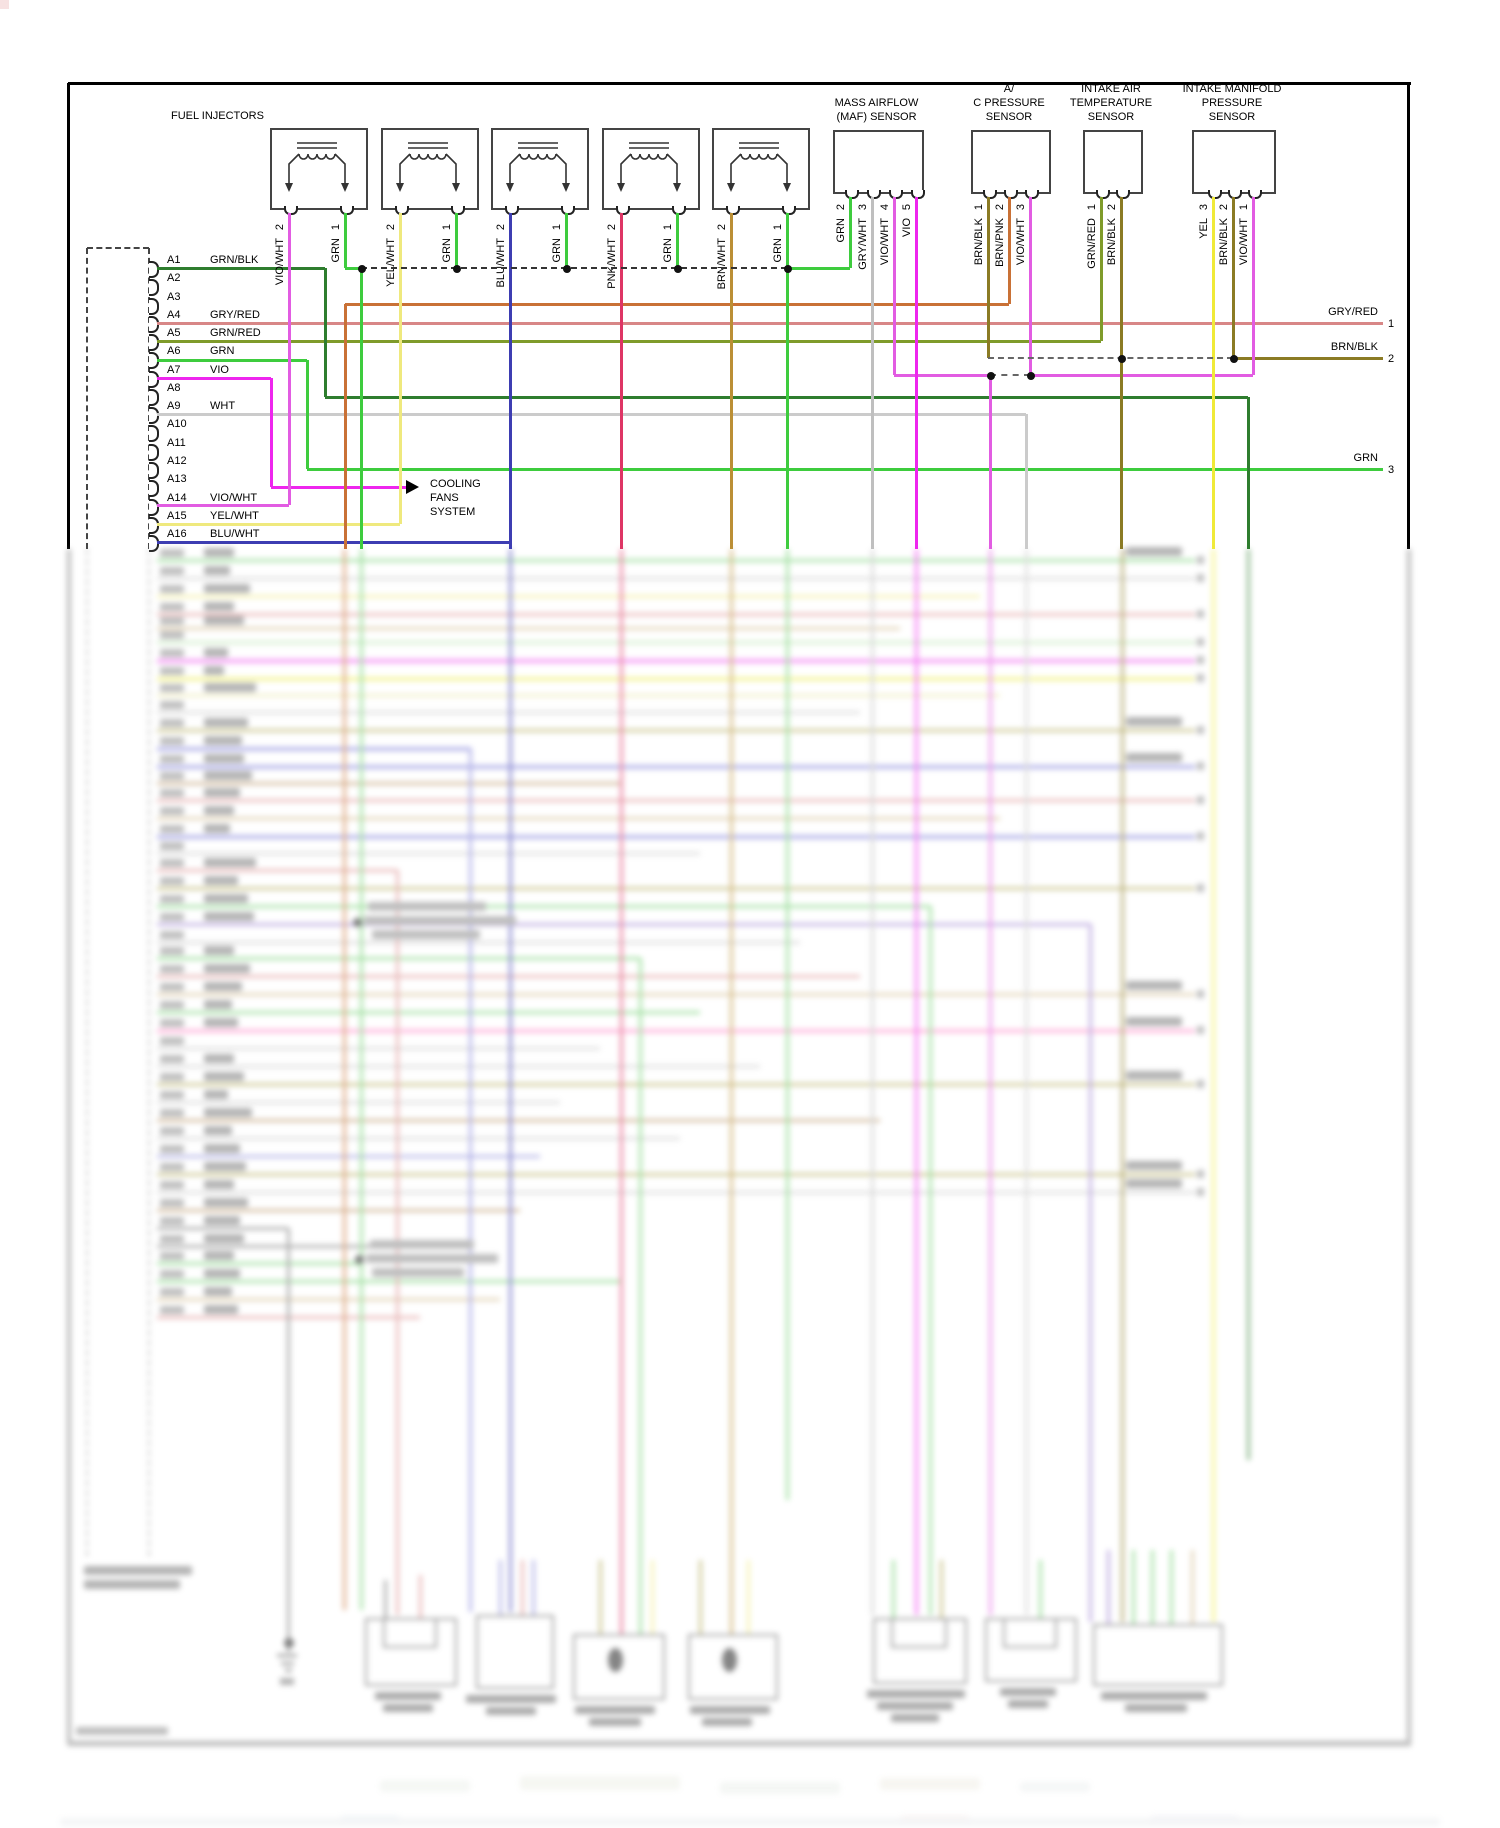 The height and width of the screenshot is (1828, 1500). I want to click on border-left-blur, so click(69, 1147).